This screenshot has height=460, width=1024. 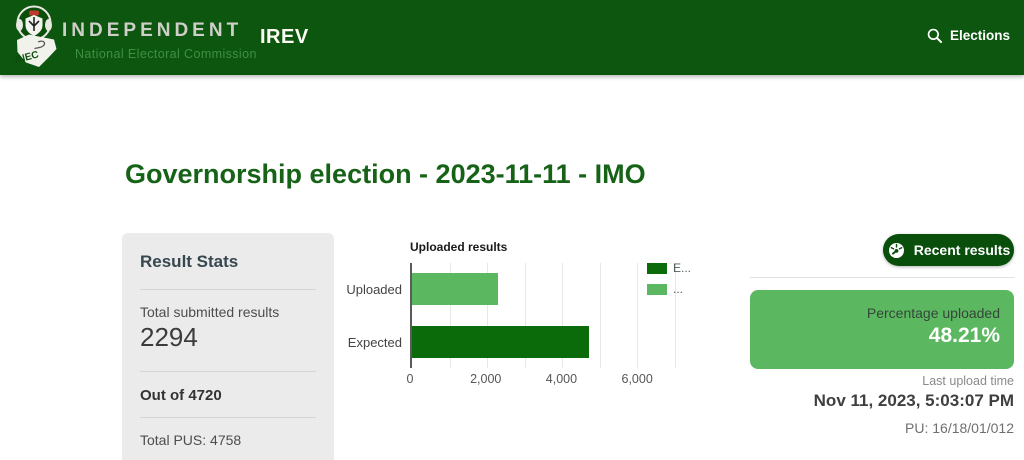 What do you see at coordinates (637, 379) in the screenshot?
I see `x-tick-label: 6,000` at bounding box center [637, 379].